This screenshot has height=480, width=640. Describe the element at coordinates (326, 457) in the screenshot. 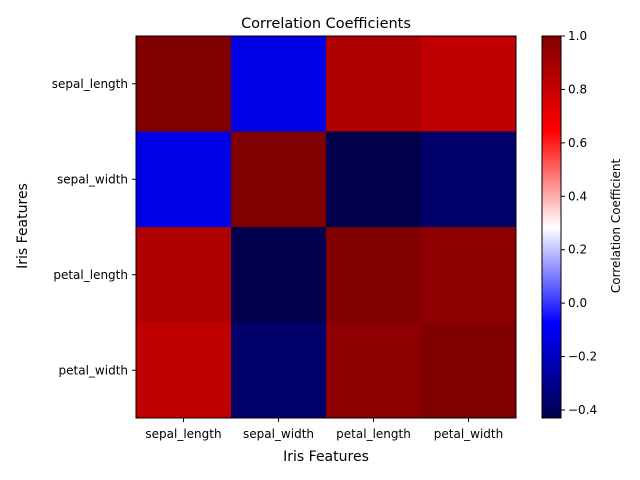

I see `x-axis-label: Iris Features` at that location.